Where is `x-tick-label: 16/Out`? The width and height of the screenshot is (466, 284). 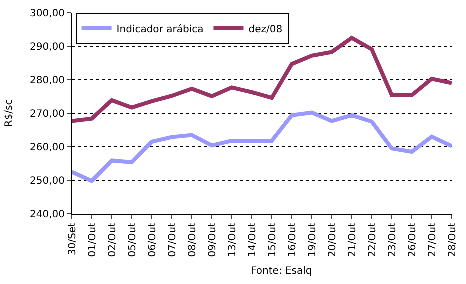 x-tick-label: 16/Out is located at coordinates (292, 240).